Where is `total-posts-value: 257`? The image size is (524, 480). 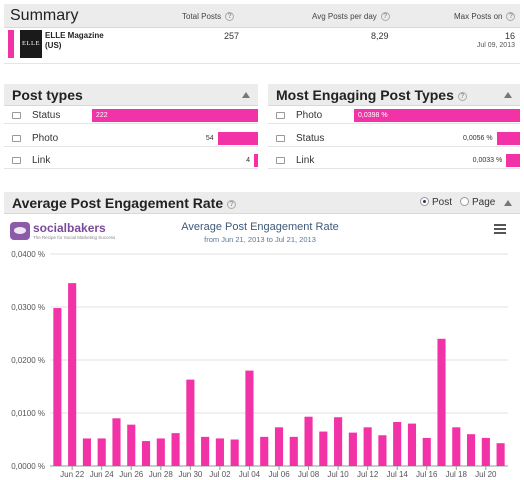 total-posts-value: 257 is located at coordinates (232, 36).